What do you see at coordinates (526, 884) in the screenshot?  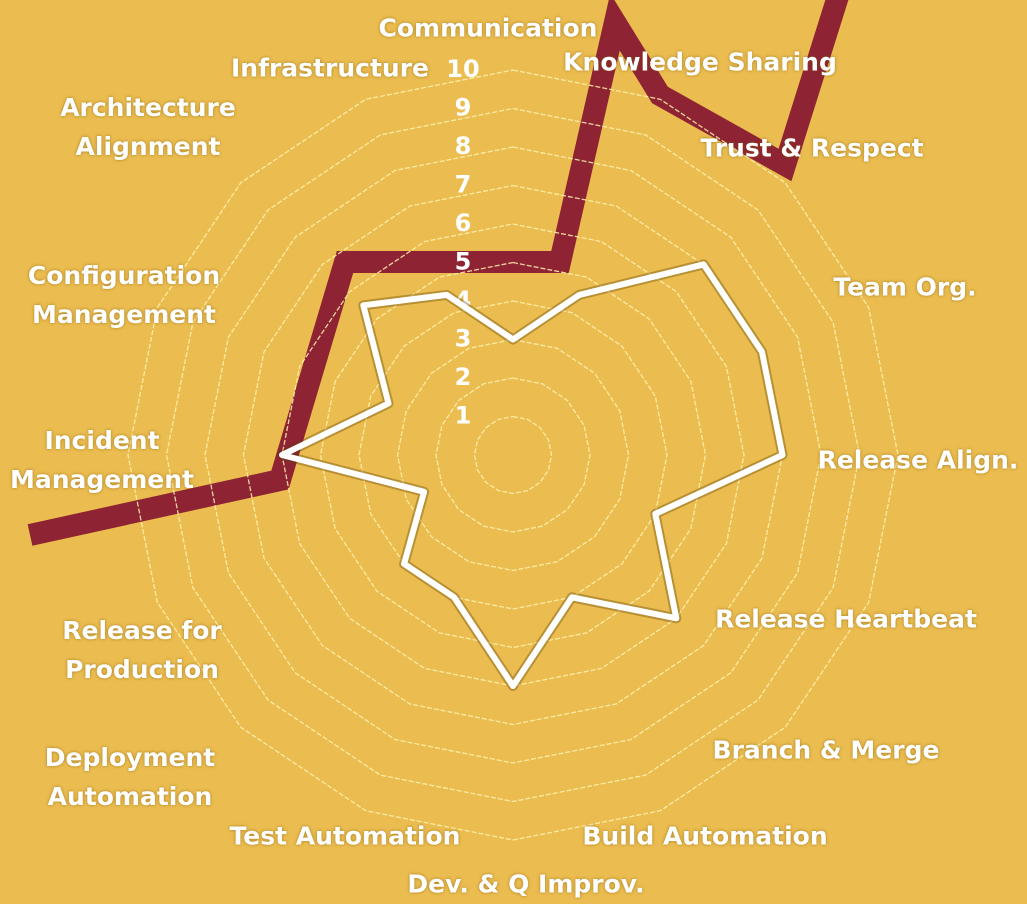 I see `axis-label: Dev. & Q Improv.` at bounding box center [526, 884].